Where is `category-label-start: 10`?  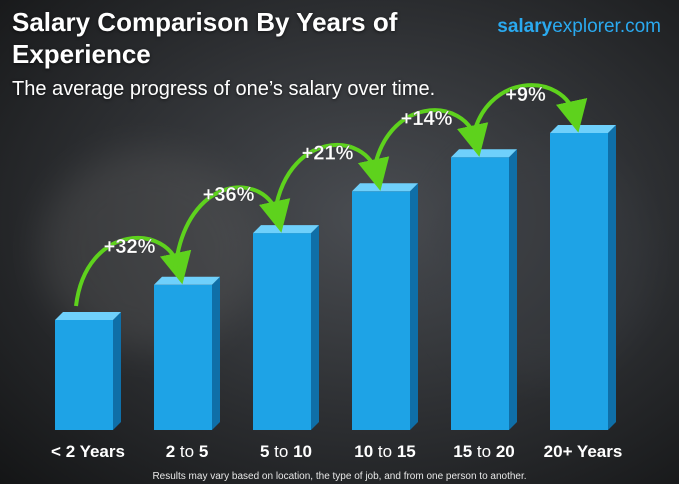
category-label-start: 10 is located at coordinates (363, 451).